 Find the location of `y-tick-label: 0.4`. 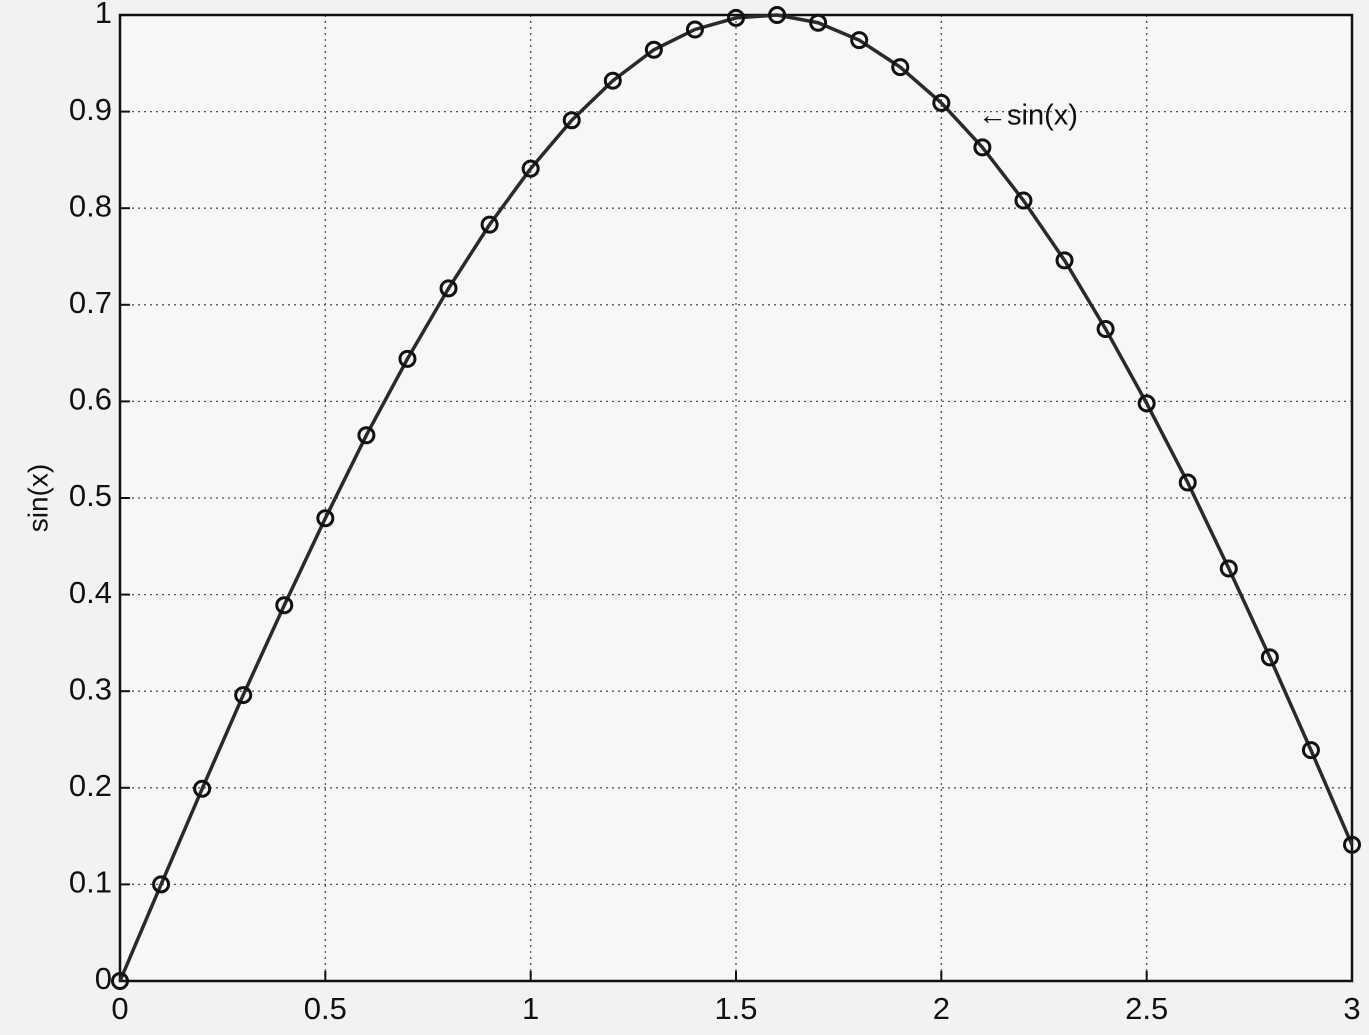

y-tick-label: 0.4 is located at coordinates (90, 592).